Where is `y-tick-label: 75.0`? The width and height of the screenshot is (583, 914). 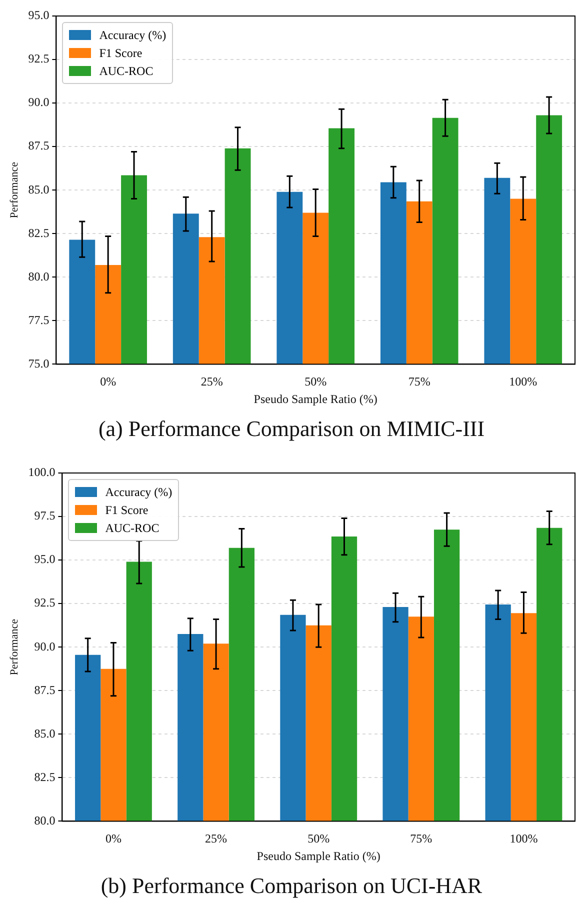 y-tick-label: 75.0 is located at coordinates (39, 363).